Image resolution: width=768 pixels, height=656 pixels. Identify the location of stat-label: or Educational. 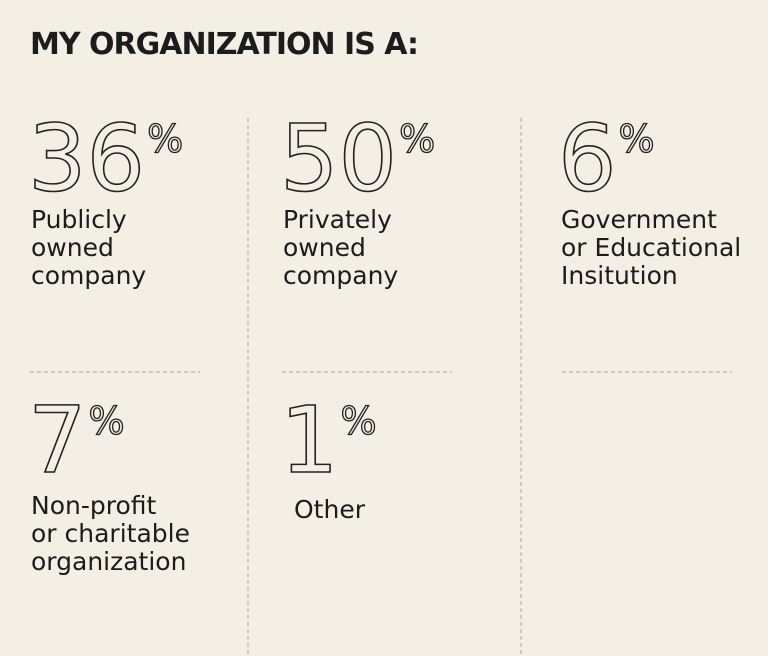
(651, 247).